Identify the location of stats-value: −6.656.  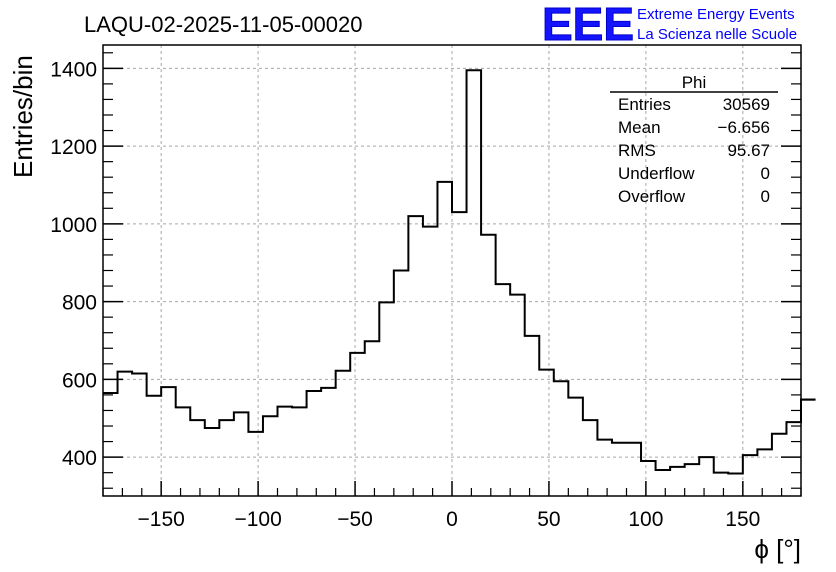
(744, 127).